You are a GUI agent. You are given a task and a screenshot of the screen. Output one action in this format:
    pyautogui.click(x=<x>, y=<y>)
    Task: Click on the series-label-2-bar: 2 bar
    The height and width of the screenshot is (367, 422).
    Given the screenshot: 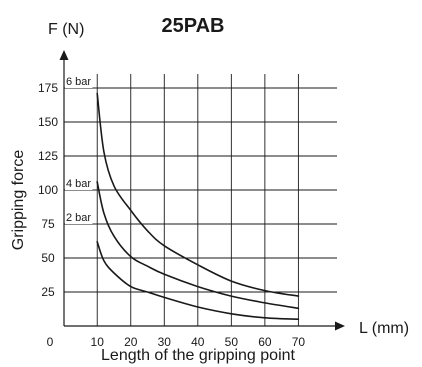 What is the action you would take?
    pyautogui.click(x=78, y=218)
    